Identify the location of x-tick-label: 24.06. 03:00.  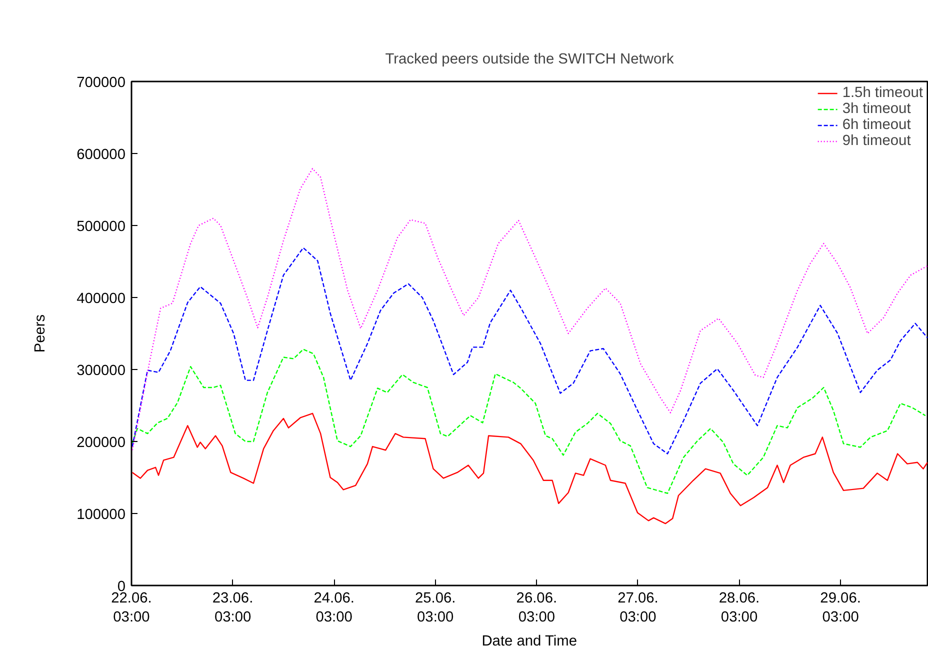
(334, 608).